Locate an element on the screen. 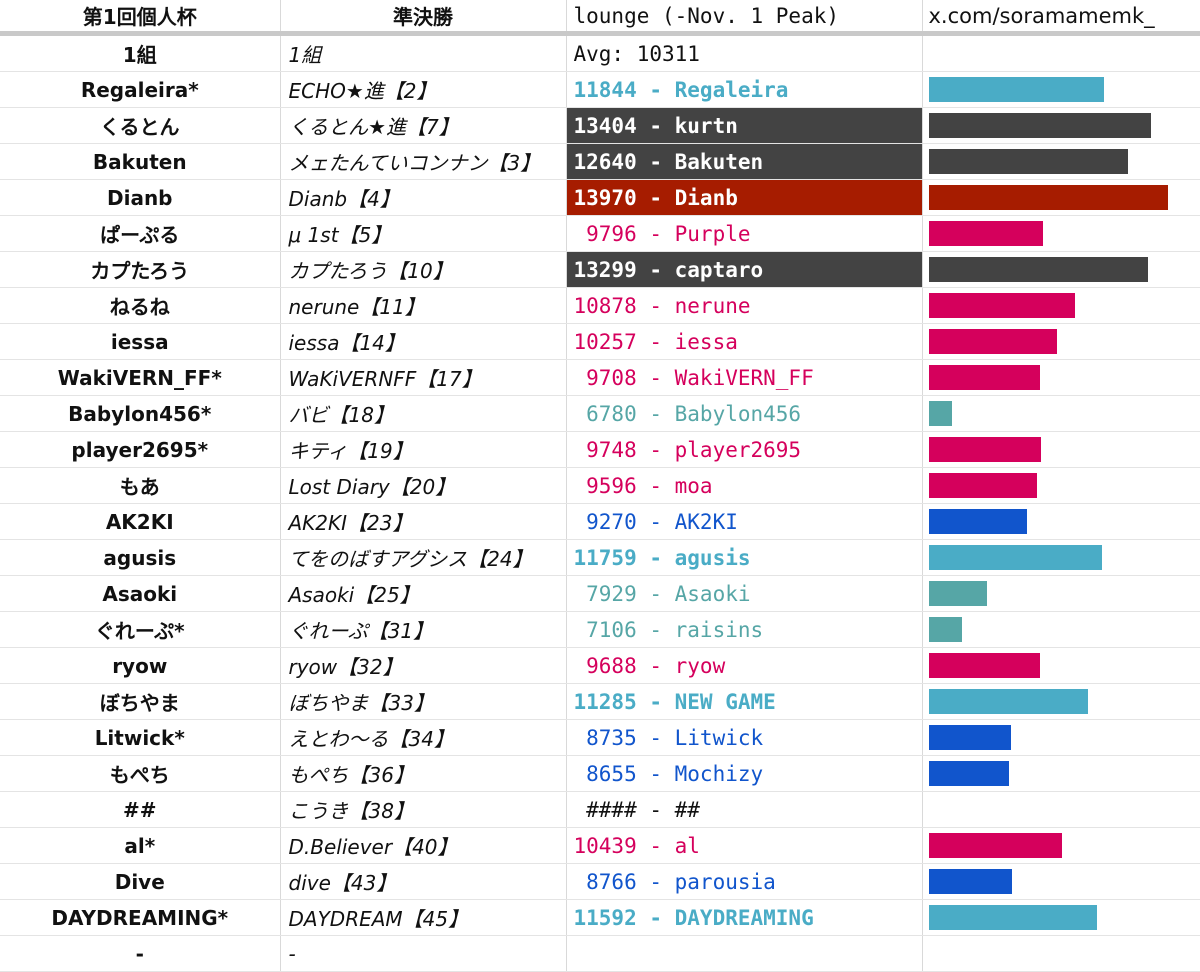 This screenshot has width=1200, height=972. semifinal-entry: - is located at coordinates (423, 953).